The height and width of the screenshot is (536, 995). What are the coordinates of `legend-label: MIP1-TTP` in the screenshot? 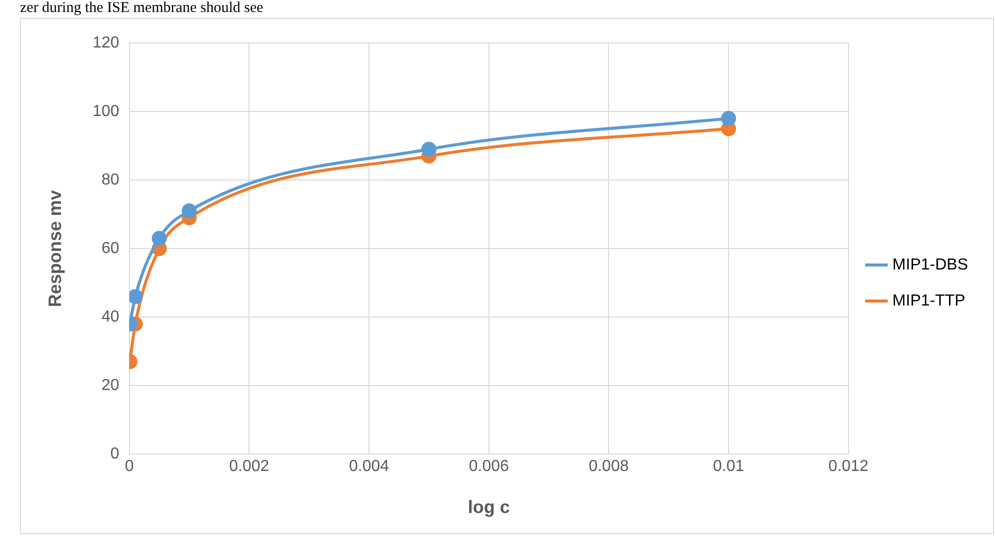 It's located at (929, 301).